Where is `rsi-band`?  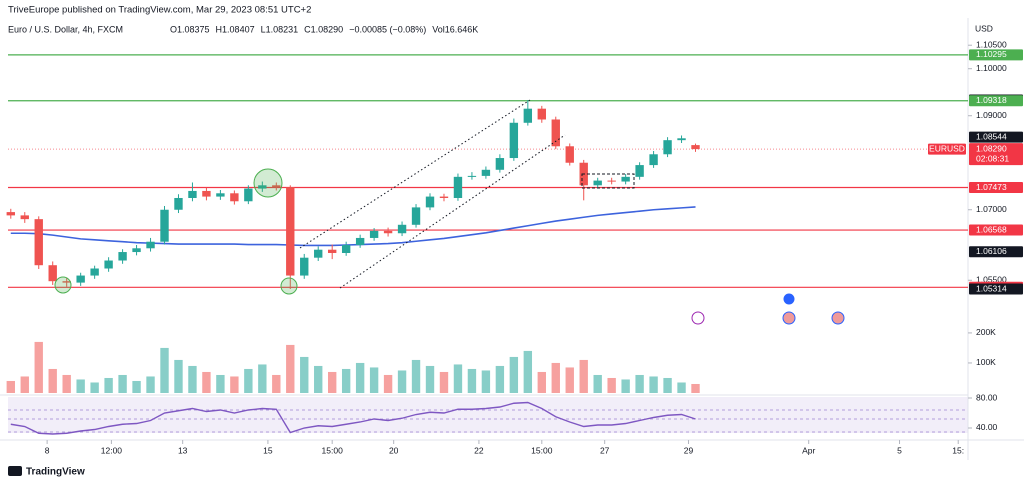
rsi-band is located at coordinates (488, 415).